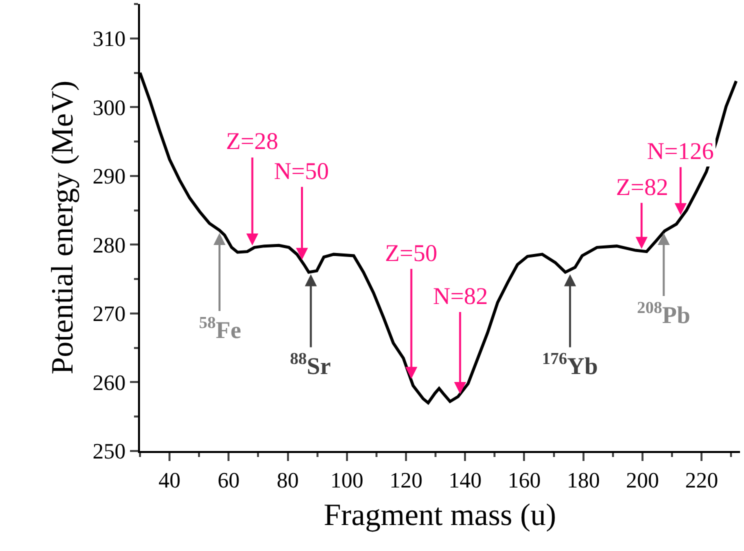 The image size is (744, 551). What do you see at coordinates (62, 227) in the screenshot?
I see `y-axis-title: Potential energy (MeV)` at bounding box center [62, 227].